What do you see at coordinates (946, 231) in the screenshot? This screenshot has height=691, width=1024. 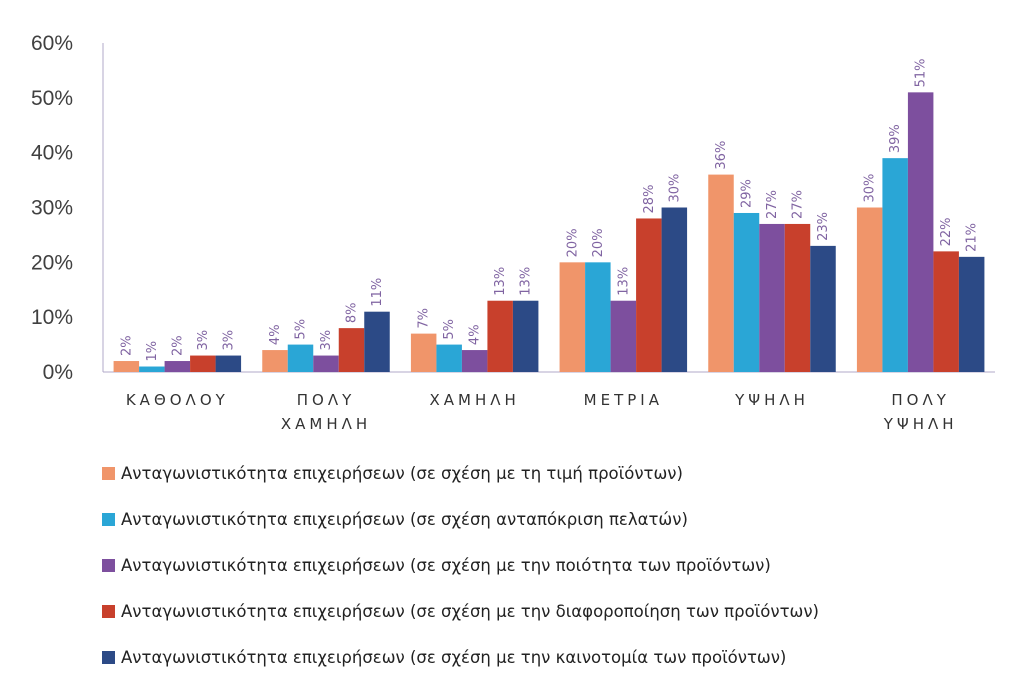 I see `data-label: 22%` at bounding box center [946, 231].